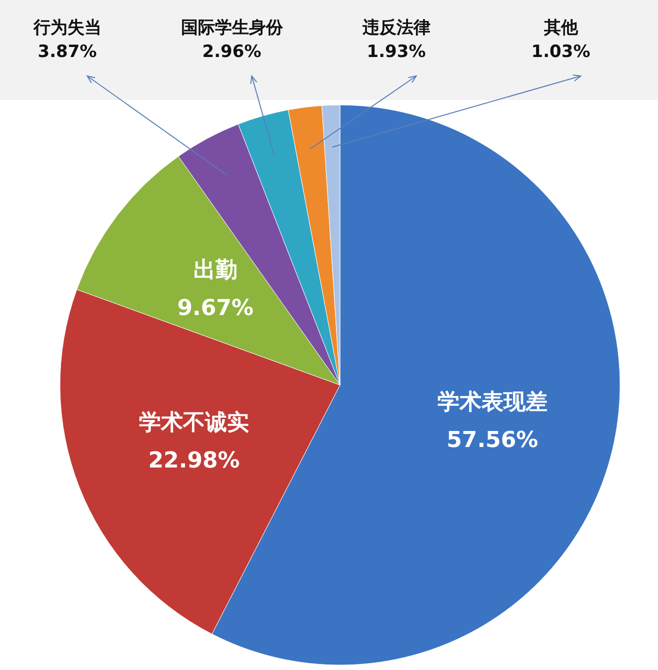  What do you see at coordinates (395, 28) in the screenshot?
I see `slice-label: 违反法律` at bounding box center [395, 28].